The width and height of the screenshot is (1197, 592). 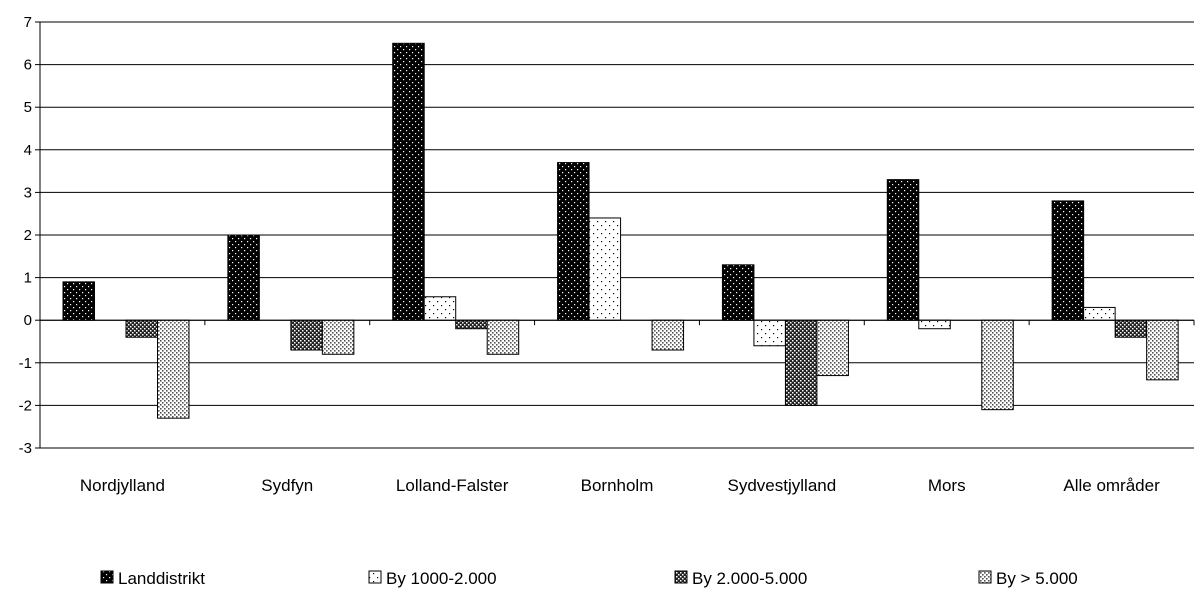 What do you see at coordinates (28, 192) in the screenshot?
I see `y-tick-label: 3` at bounding box center [28, 192].